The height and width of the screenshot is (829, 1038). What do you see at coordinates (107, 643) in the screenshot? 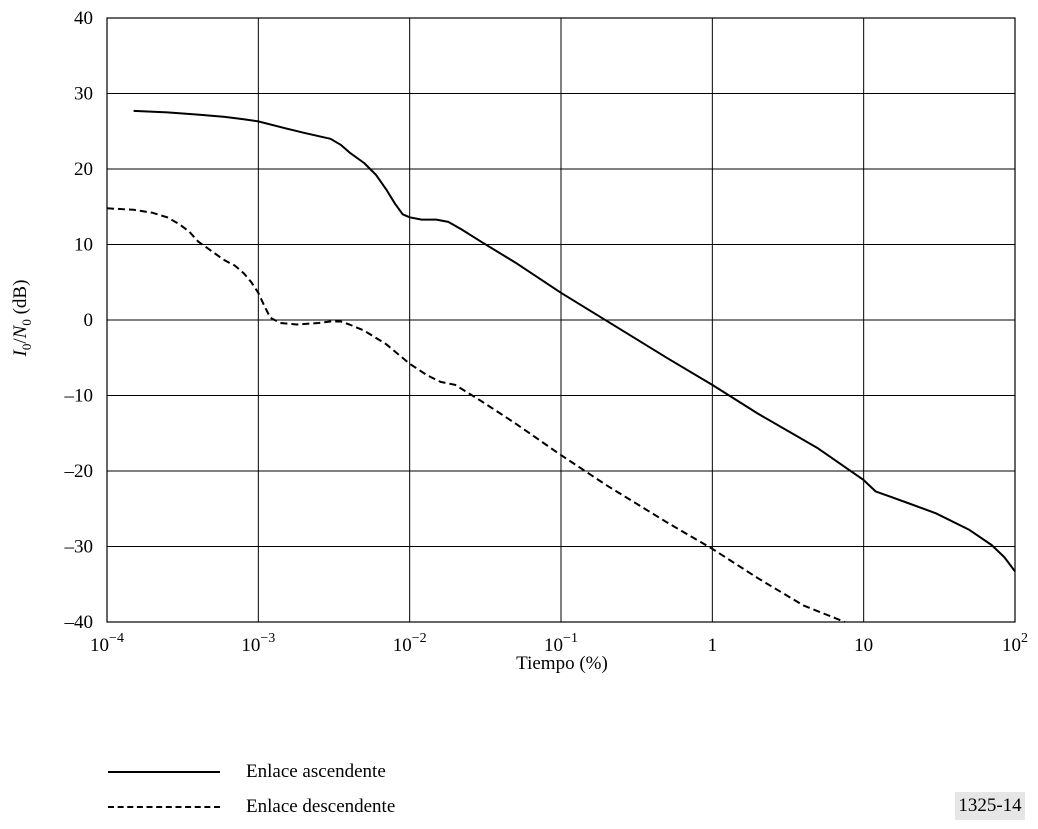
I see `x-tick-label-0: 10⁻⁴` at bounding box center [107, 643].